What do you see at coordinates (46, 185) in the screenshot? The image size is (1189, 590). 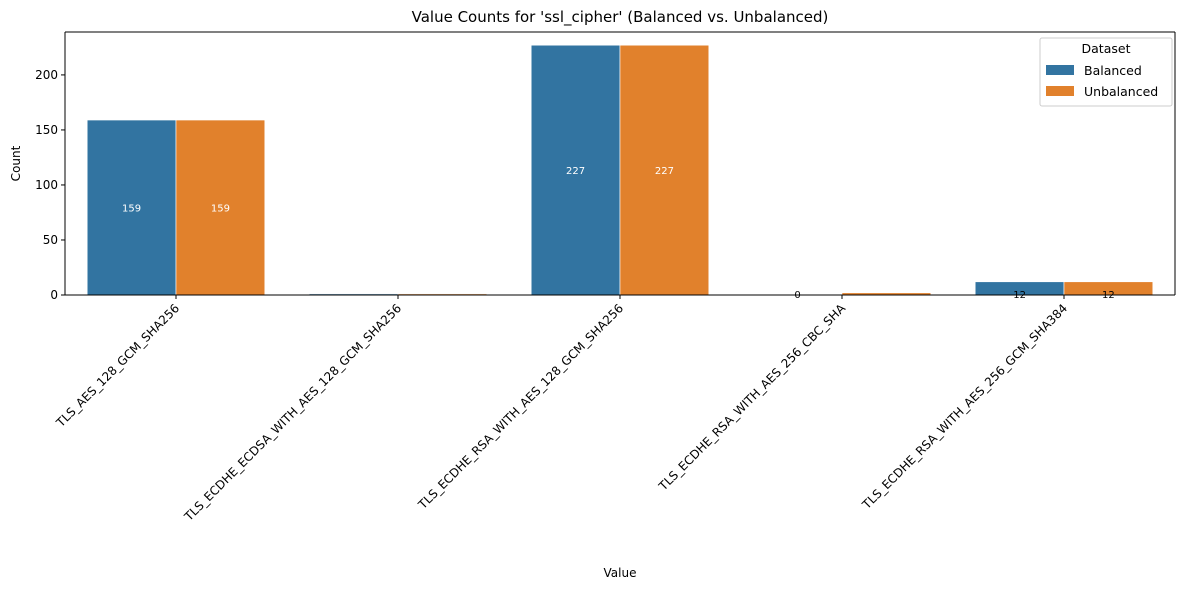 I see `y-tick-label-100: 100` at bounding box center [46, 185].